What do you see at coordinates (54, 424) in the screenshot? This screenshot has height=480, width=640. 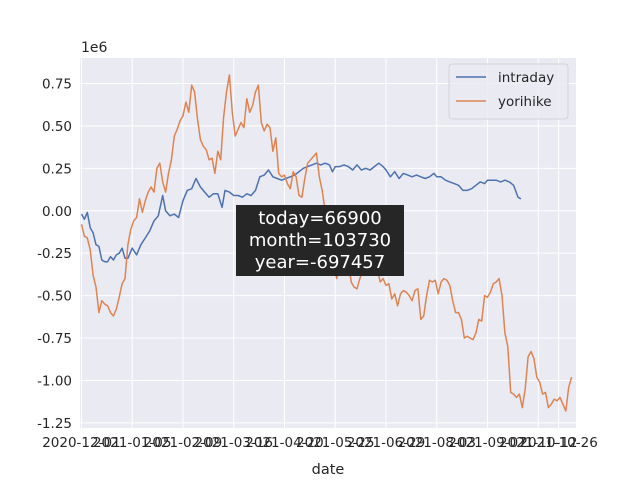 I see `y-tick-label: -1.25` at bounding box center [54, 424].